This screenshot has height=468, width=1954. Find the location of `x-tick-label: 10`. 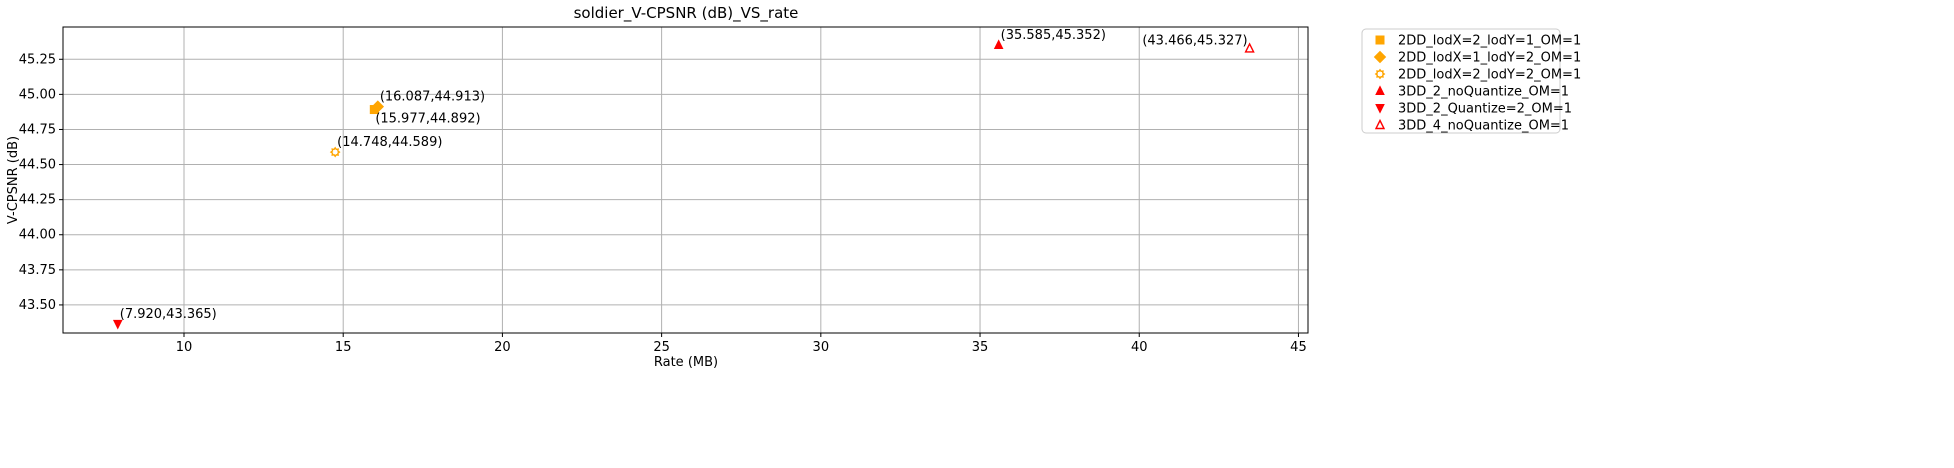

x-tick-label: 10 is located at coordinates (184, 347).